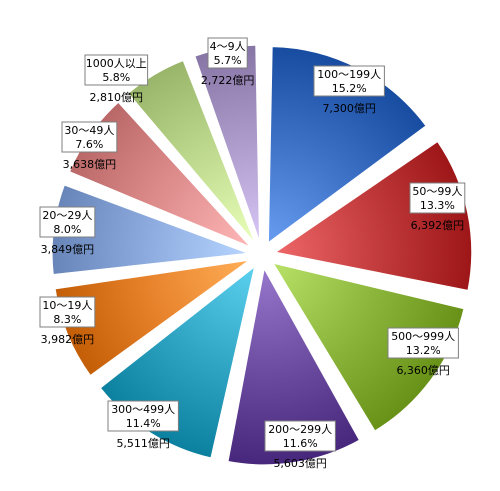 The height and width of the screenshot is (491, 500). What do you see at coordinates (349, 88) in the screenshot?
I see `slice-percent-label: 15.2%` at bounding box center [349, 88].